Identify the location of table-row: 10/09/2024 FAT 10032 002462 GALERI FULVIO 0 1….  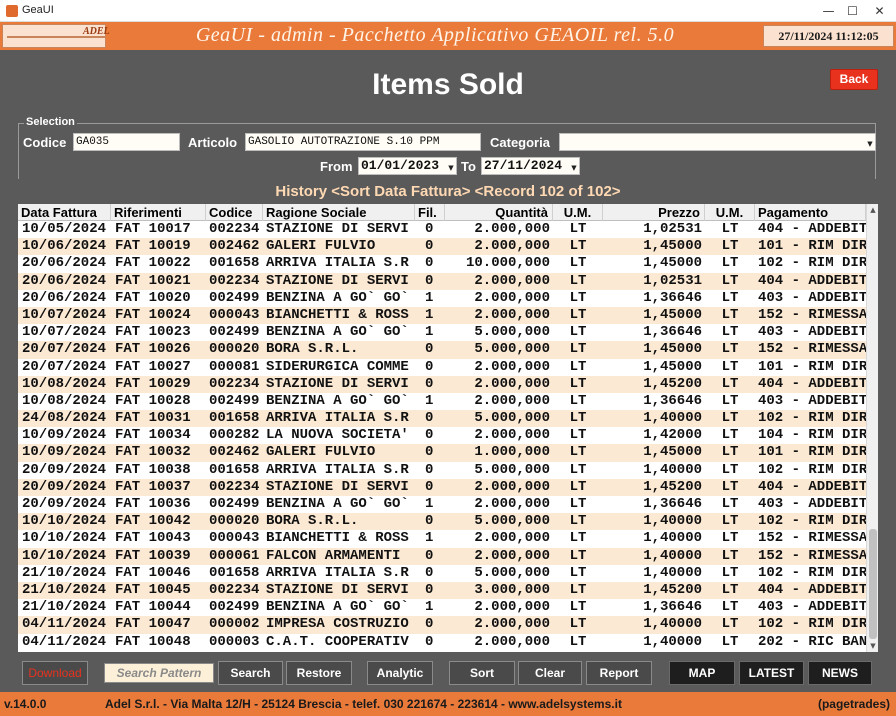
(442, 453).